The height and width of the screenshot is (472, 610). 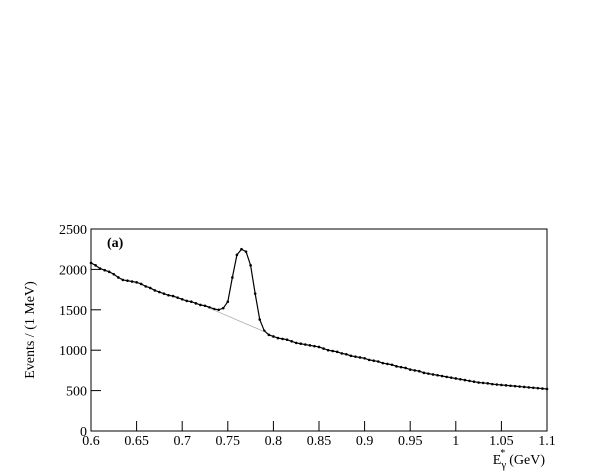 I want to click on y-tick-label: 1000, so click(x=73, y=351).